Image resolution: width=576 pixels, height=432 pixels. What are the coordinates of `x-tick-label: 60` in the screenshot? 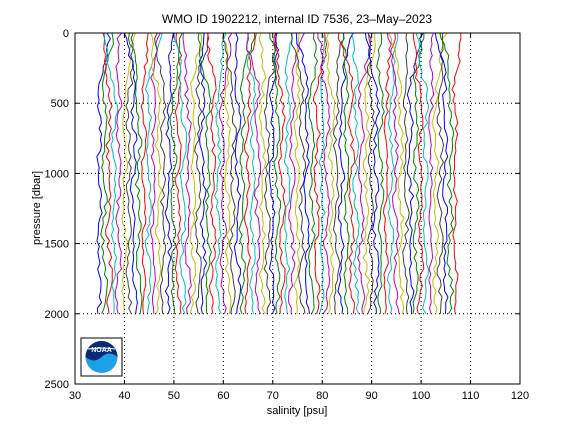 It's located at (223, 396).